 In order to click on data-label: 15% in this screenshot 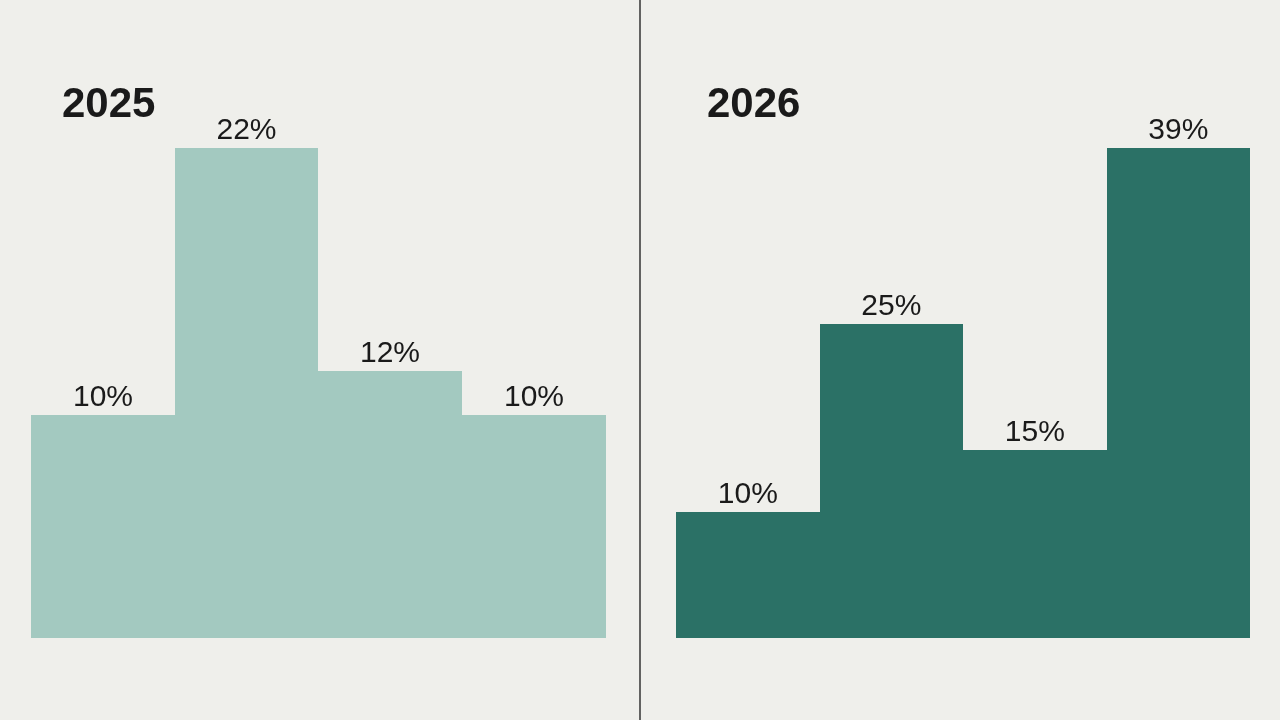, I will do `click(1034, 430)`.